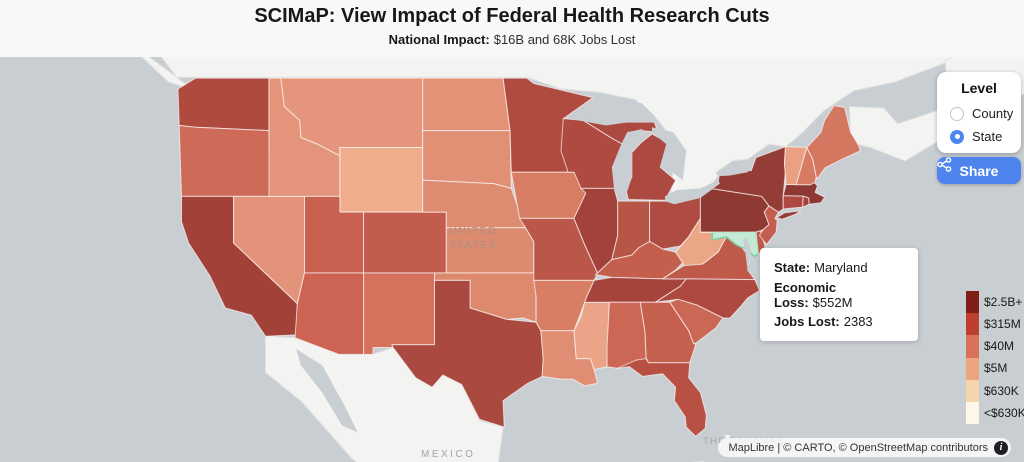 This screenshot has height=462, width=1024. Describe the element at coordinates (957, 136) in the screenshot. I see `state-radio-icon` at that location.